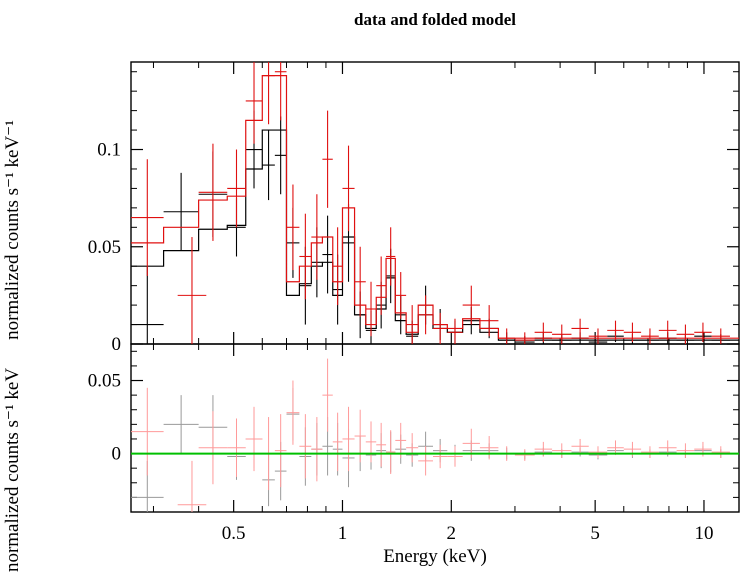  Describe the element at coordinates (12, 230) in the screenshot. I see `y-axis-label-top: normalized counts s⁻¹ keV⁻¹` at that location.